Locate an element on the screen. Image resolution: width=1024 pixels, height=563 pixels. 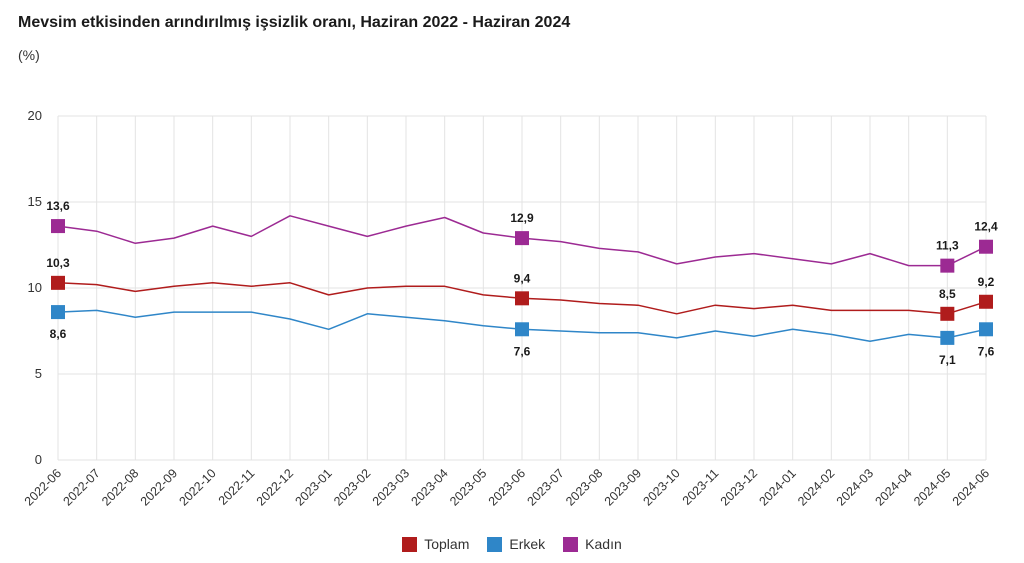
x-tick-label: 2022-11 is located at coordinates (237, 487).